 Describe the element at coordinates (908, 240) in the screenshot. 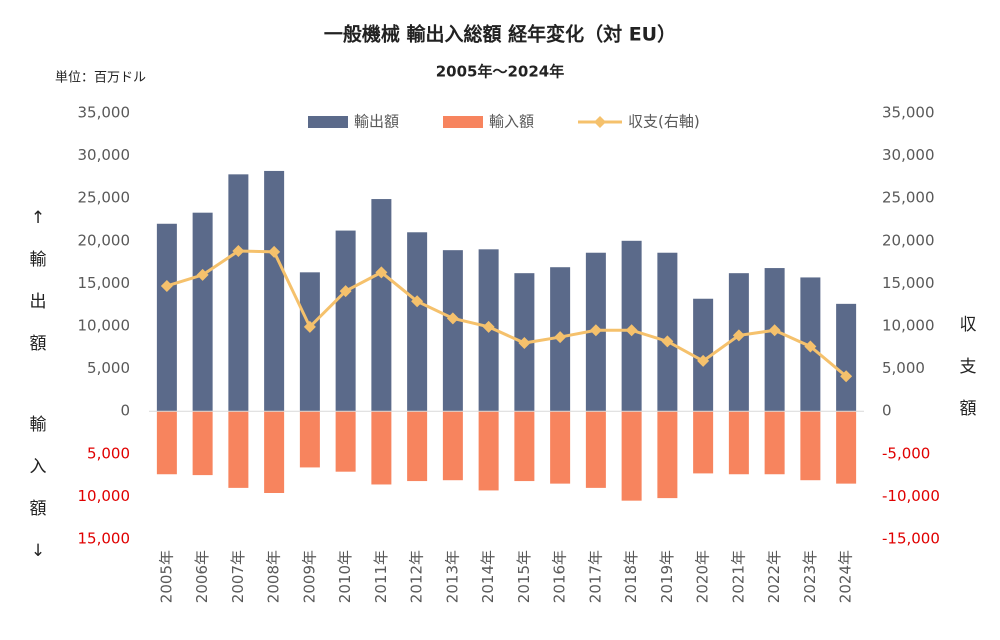

I see `y2-tick-label: 20,000` at that location.